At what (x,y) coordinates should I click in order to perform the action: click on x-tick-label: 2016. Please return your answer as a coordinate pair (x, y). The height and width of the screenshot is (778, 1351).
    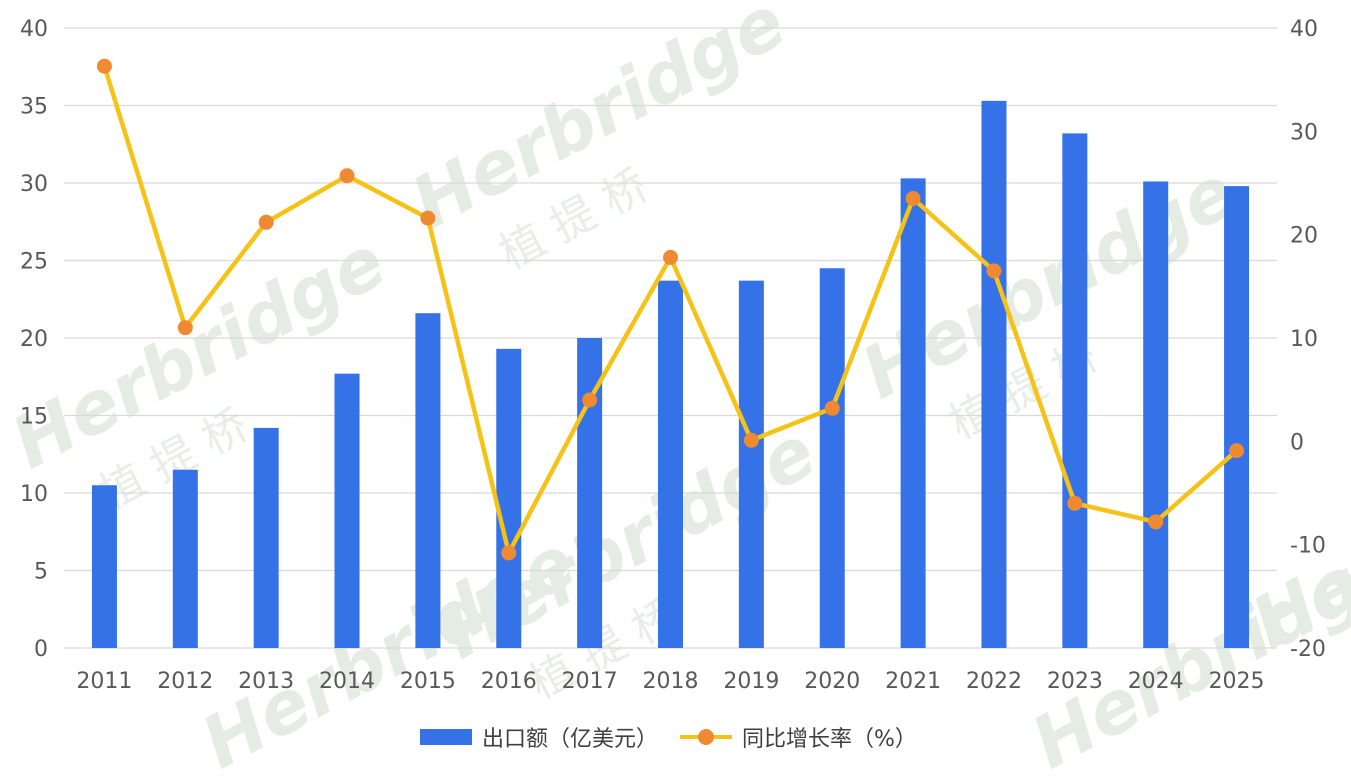
    Looking at the image, I should click on (509, 681).